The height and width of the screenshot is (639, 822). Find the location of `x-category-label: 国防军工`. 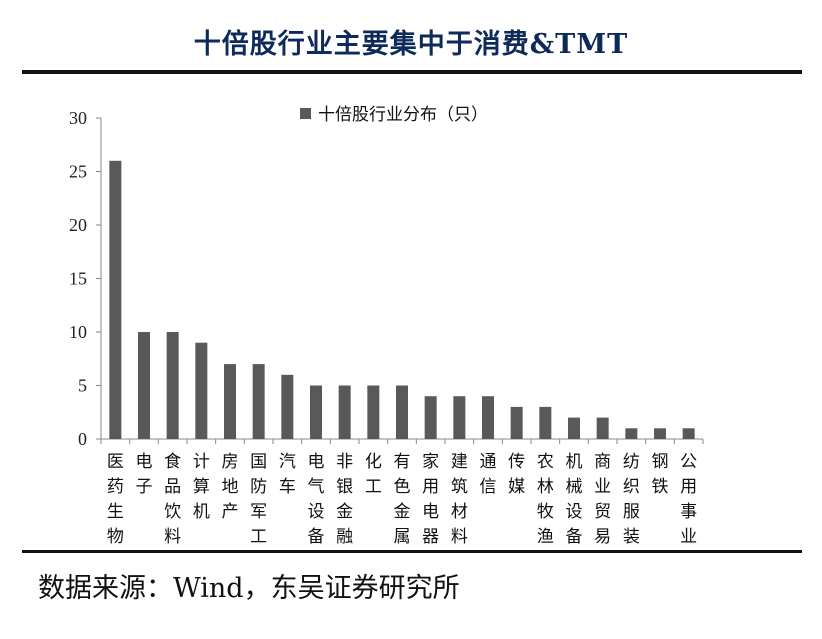

x-category-label: 国防军工 is located at coordinates (258, 499).